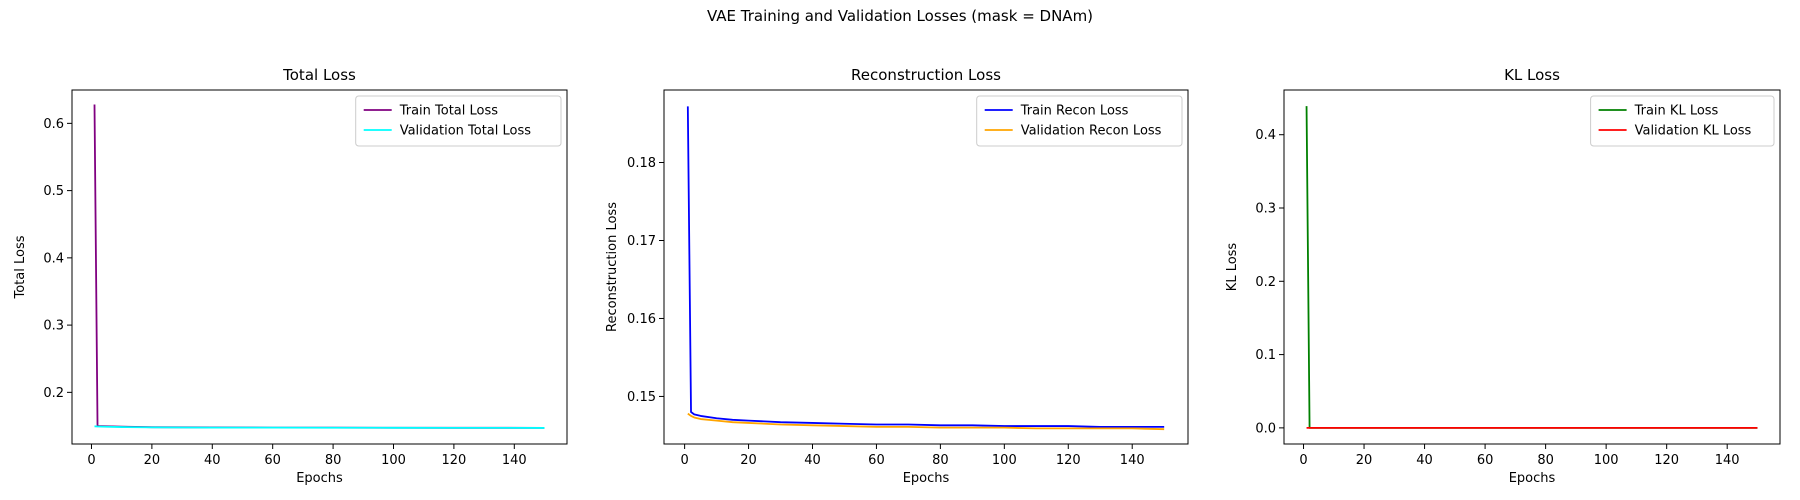 The width and height of the screenshot is (1800, 500). I want to click on y-tick-label: 0.15, so click(641, 397).